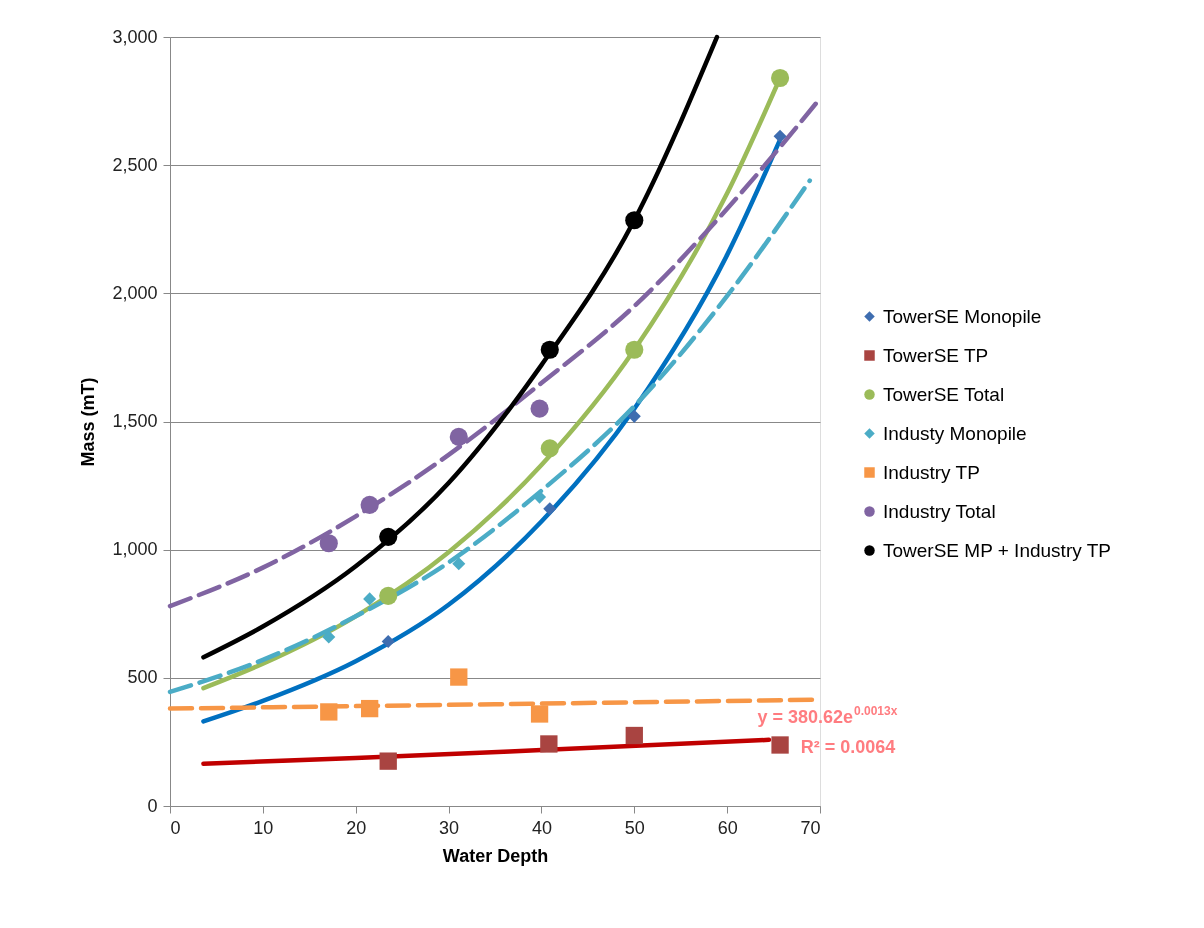  I want to click on legend-label: TowerSE Total, so click(944, 394).